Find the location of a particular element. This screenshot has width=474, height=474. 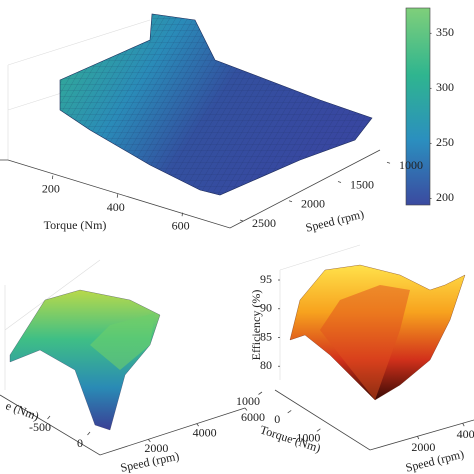

colorbar is located at coordinates (418, 106).